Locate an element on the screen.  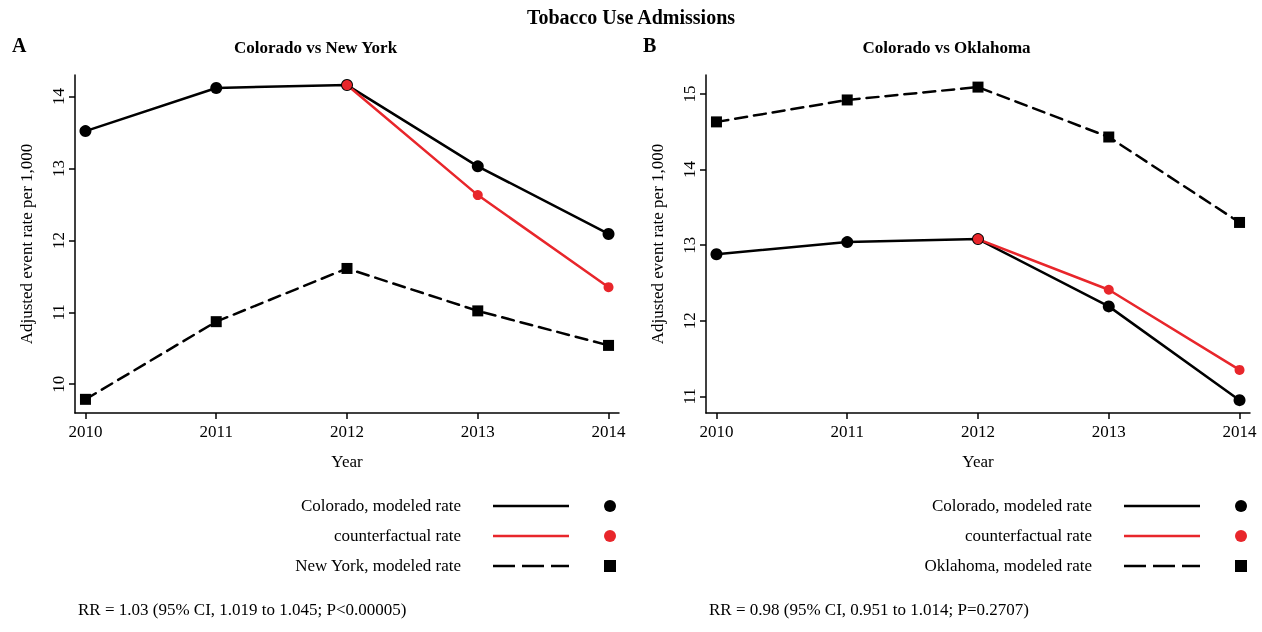
chart-title: Colorado vs Oklahoma is located at coordinates (947, 47).